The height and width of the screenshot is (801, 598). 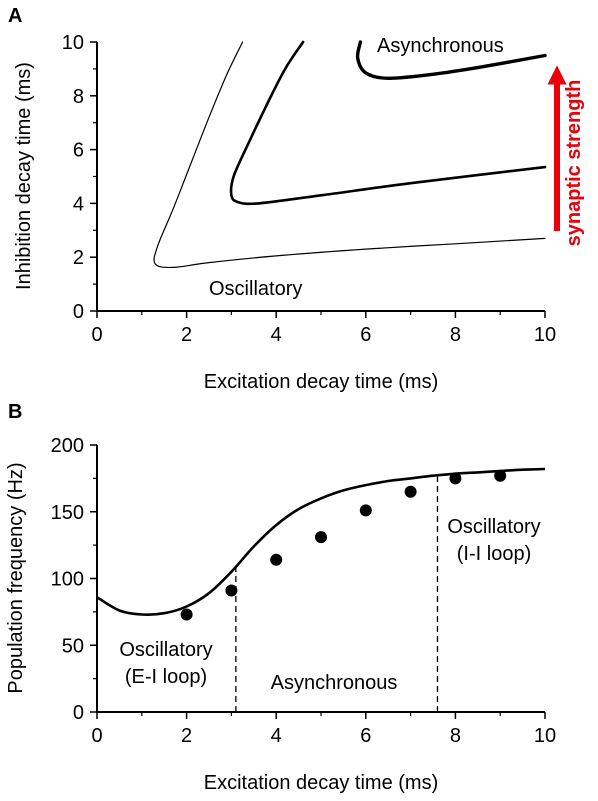 I want to click on panel-a-y-tick-label: 8, so click(x=78, y=97).